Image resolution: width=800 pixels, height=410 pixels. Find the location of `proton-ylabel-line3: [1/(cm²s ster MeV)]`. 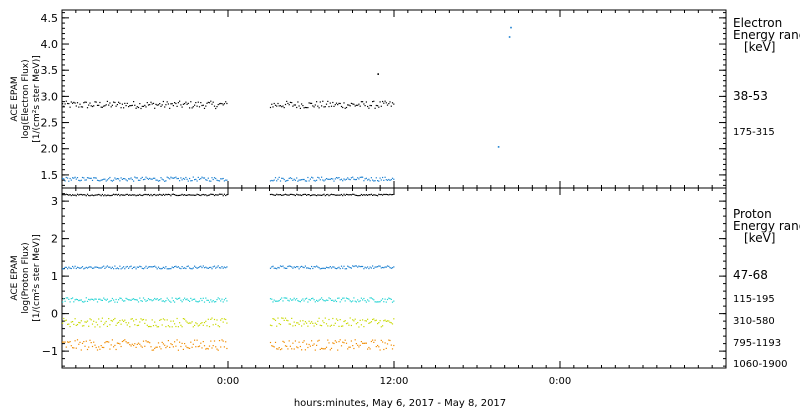

proton-ylabel-line3: [1/(cm²s ster MeV)] is located at coordinates (37, 277).